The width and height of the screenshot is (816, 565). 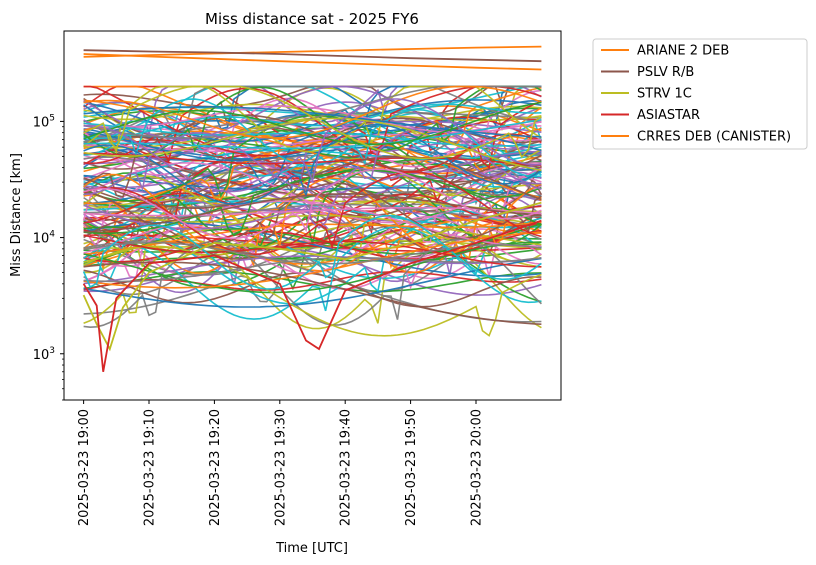 I want to click on x-tick-label: 2025-03-23 19:30, so click(x=280, y=467).